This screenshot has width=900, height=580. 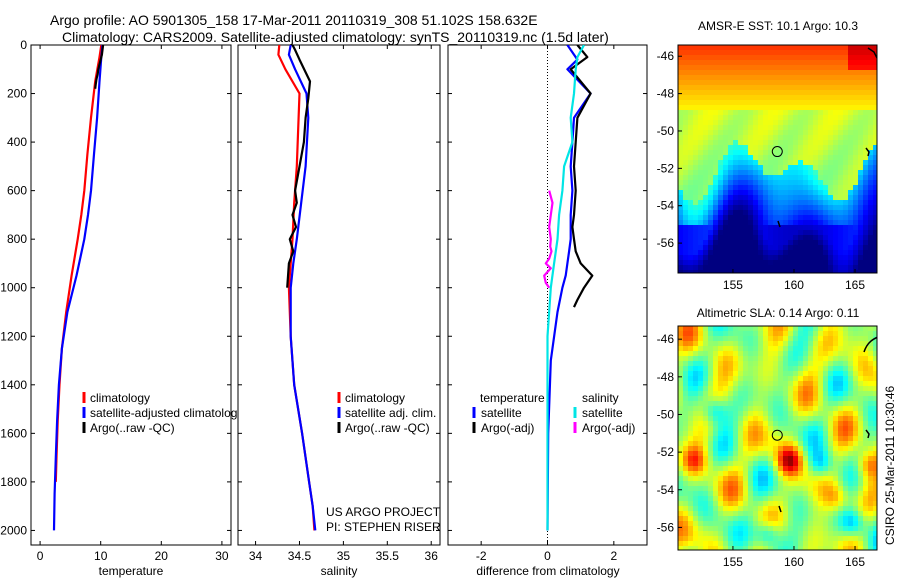 What do you see at coordinates (299, 166) in the screenshot?
I see `series-line-argo-raw-qc` at bounding box center [299, 166].